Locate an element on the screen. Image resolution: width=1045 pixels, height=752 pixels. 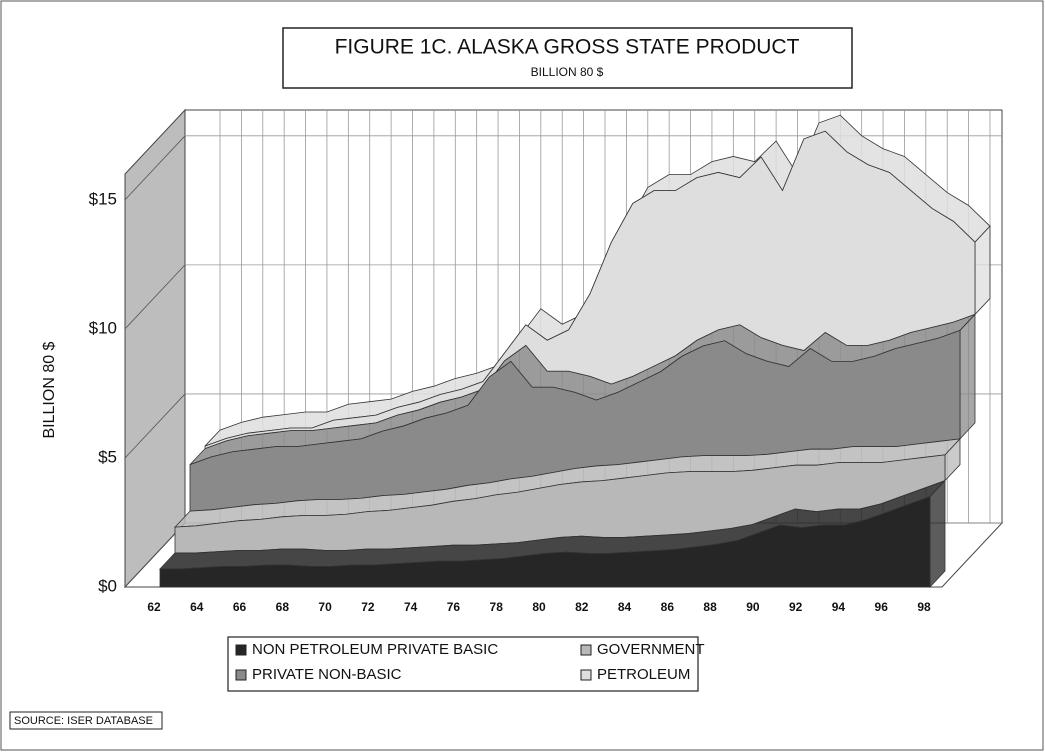
y-tick-label: $0 is located at coordinates (107, 585).